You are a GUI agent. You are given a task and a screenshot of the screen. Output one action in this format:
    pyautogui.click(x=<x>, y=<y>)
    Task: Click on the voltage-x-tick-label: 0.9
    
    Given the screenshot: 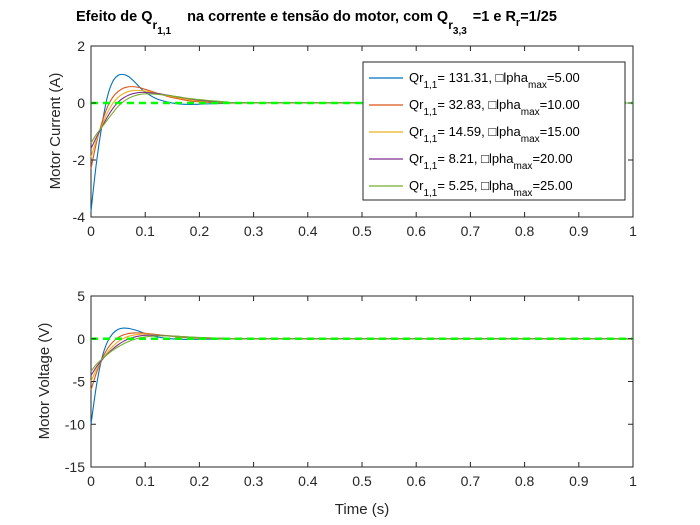 What is the action you would take?
    pyautogui.click(x=579, y=481)
    